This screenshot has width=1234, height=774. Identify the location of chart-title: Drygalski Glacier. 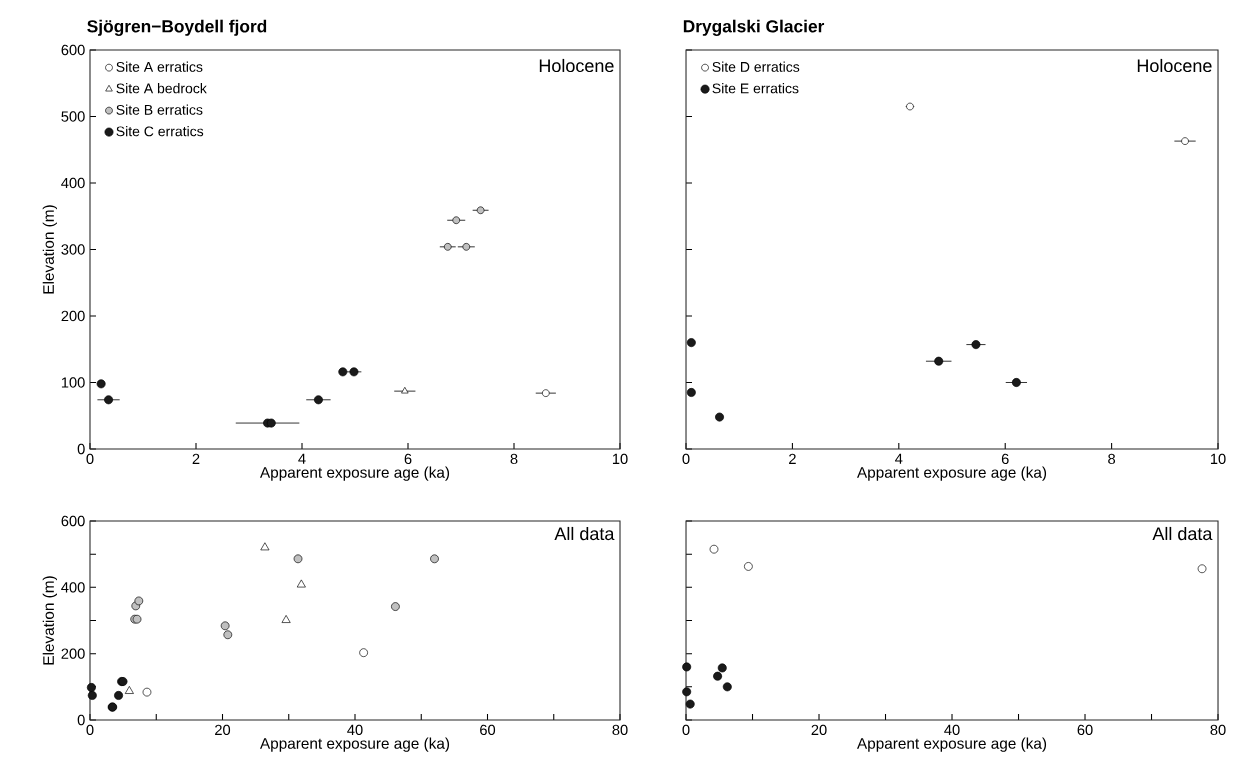
(754, 27).